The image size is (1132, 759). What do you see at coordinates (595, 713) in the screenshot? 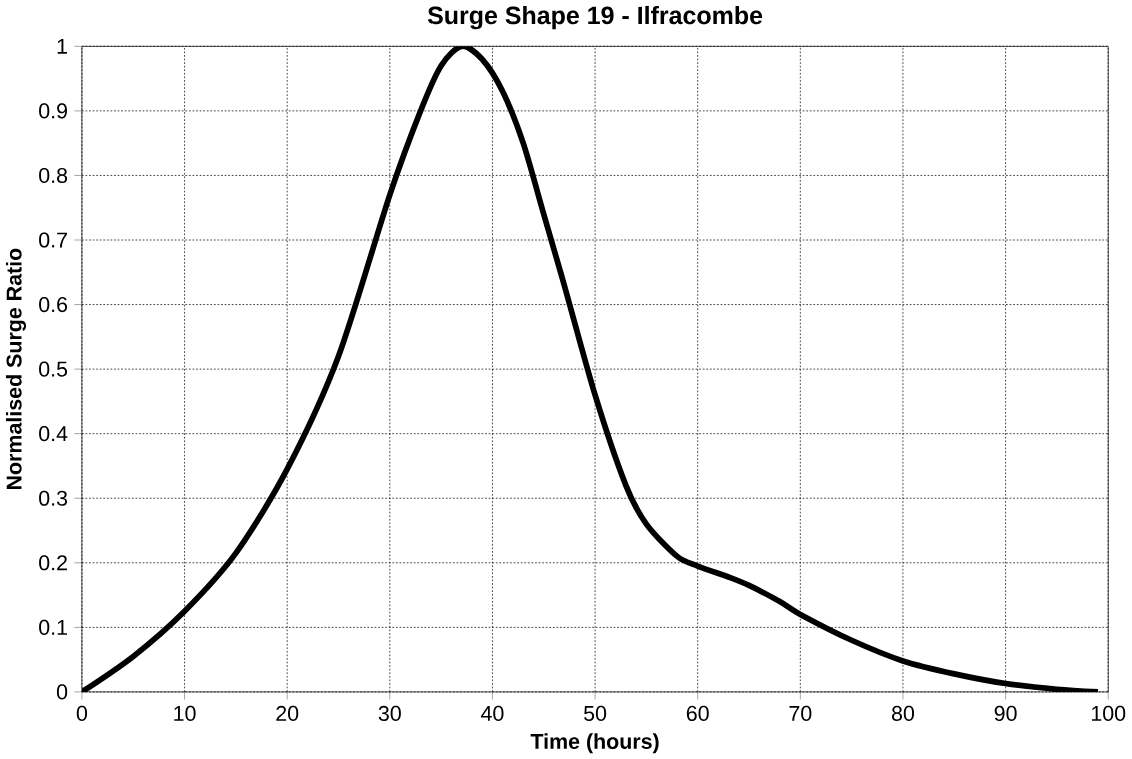
I see `x-tick-label: 50` at bounding box center [595, 713].